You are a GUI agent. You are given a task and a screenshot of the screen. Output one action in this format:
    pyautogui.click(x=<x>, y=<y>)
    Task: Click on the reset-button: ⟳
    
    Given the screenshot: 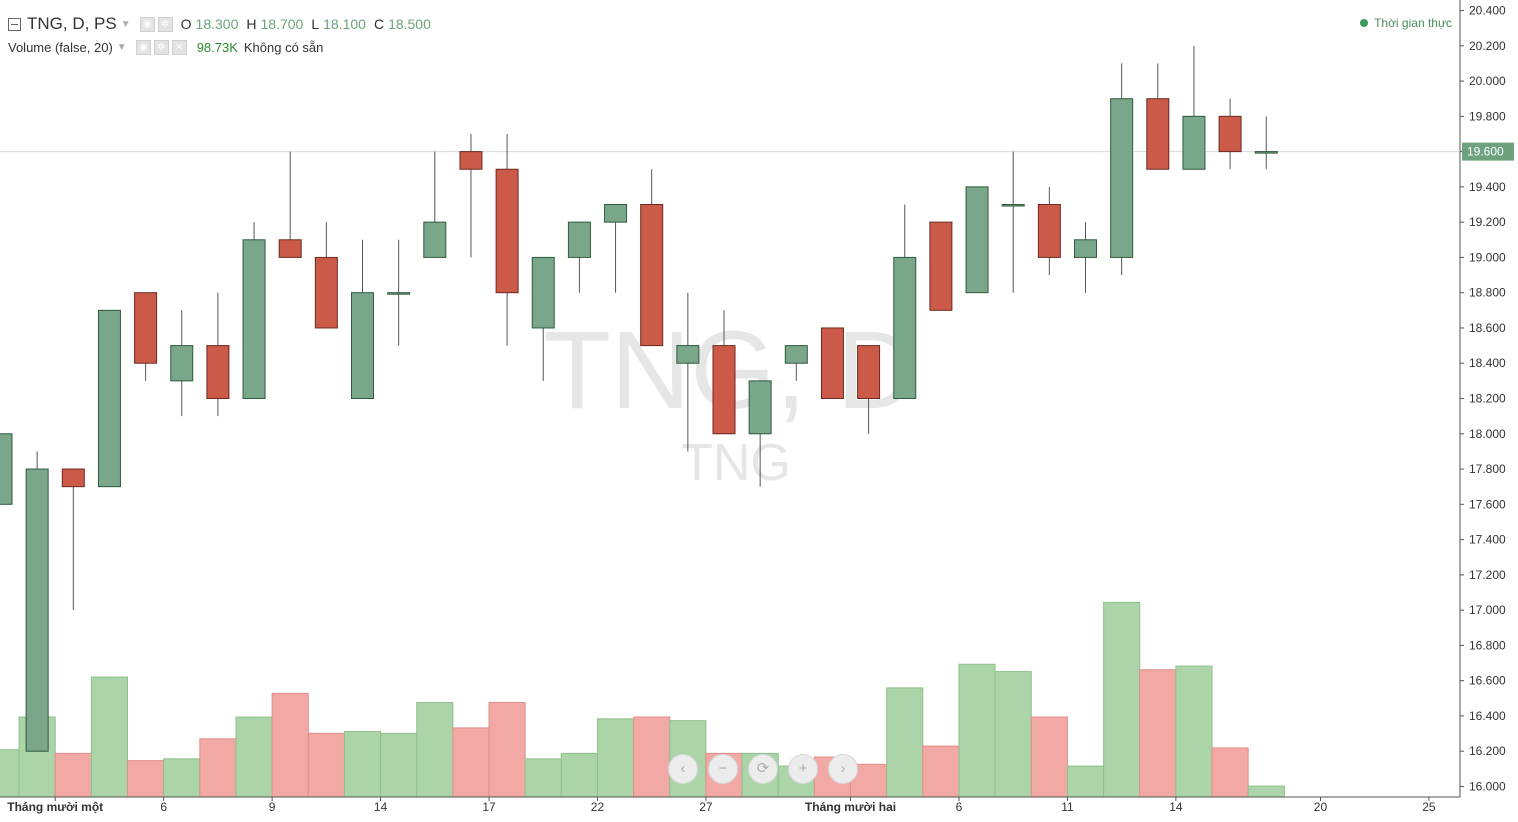 What is the action you would take?
    pyautogui.click(x=763, y=769)
    